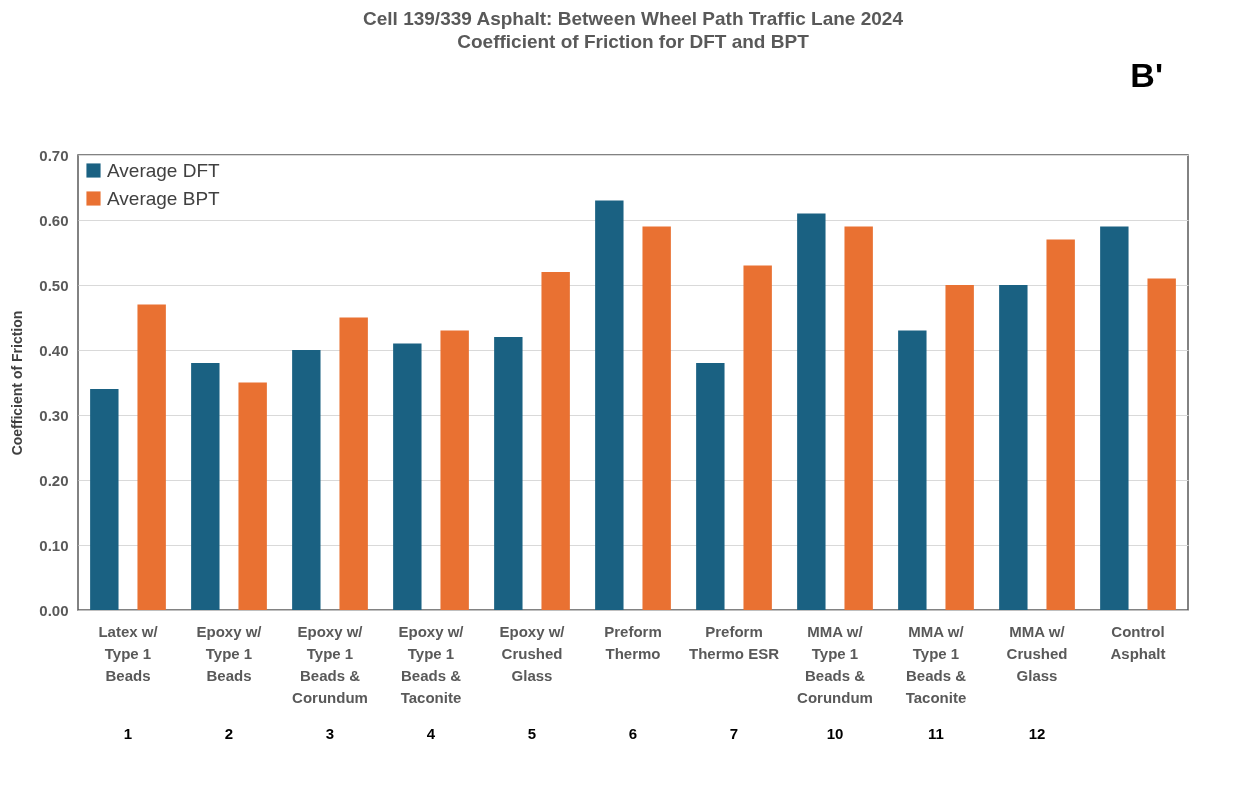 The height and width of the screenshot is (785, 1241). Describe the element at coordinates (835, 664) in the screenshot. I see `x-tick-label: MMA w/ Type 1 Beads & Corundum` at that location.